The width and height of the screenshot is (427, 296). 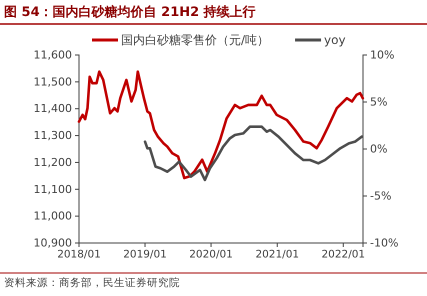 What do you see at coordinates (254, 153) in the screenshot?
I see `line-series` at bounding box center [254, 153].